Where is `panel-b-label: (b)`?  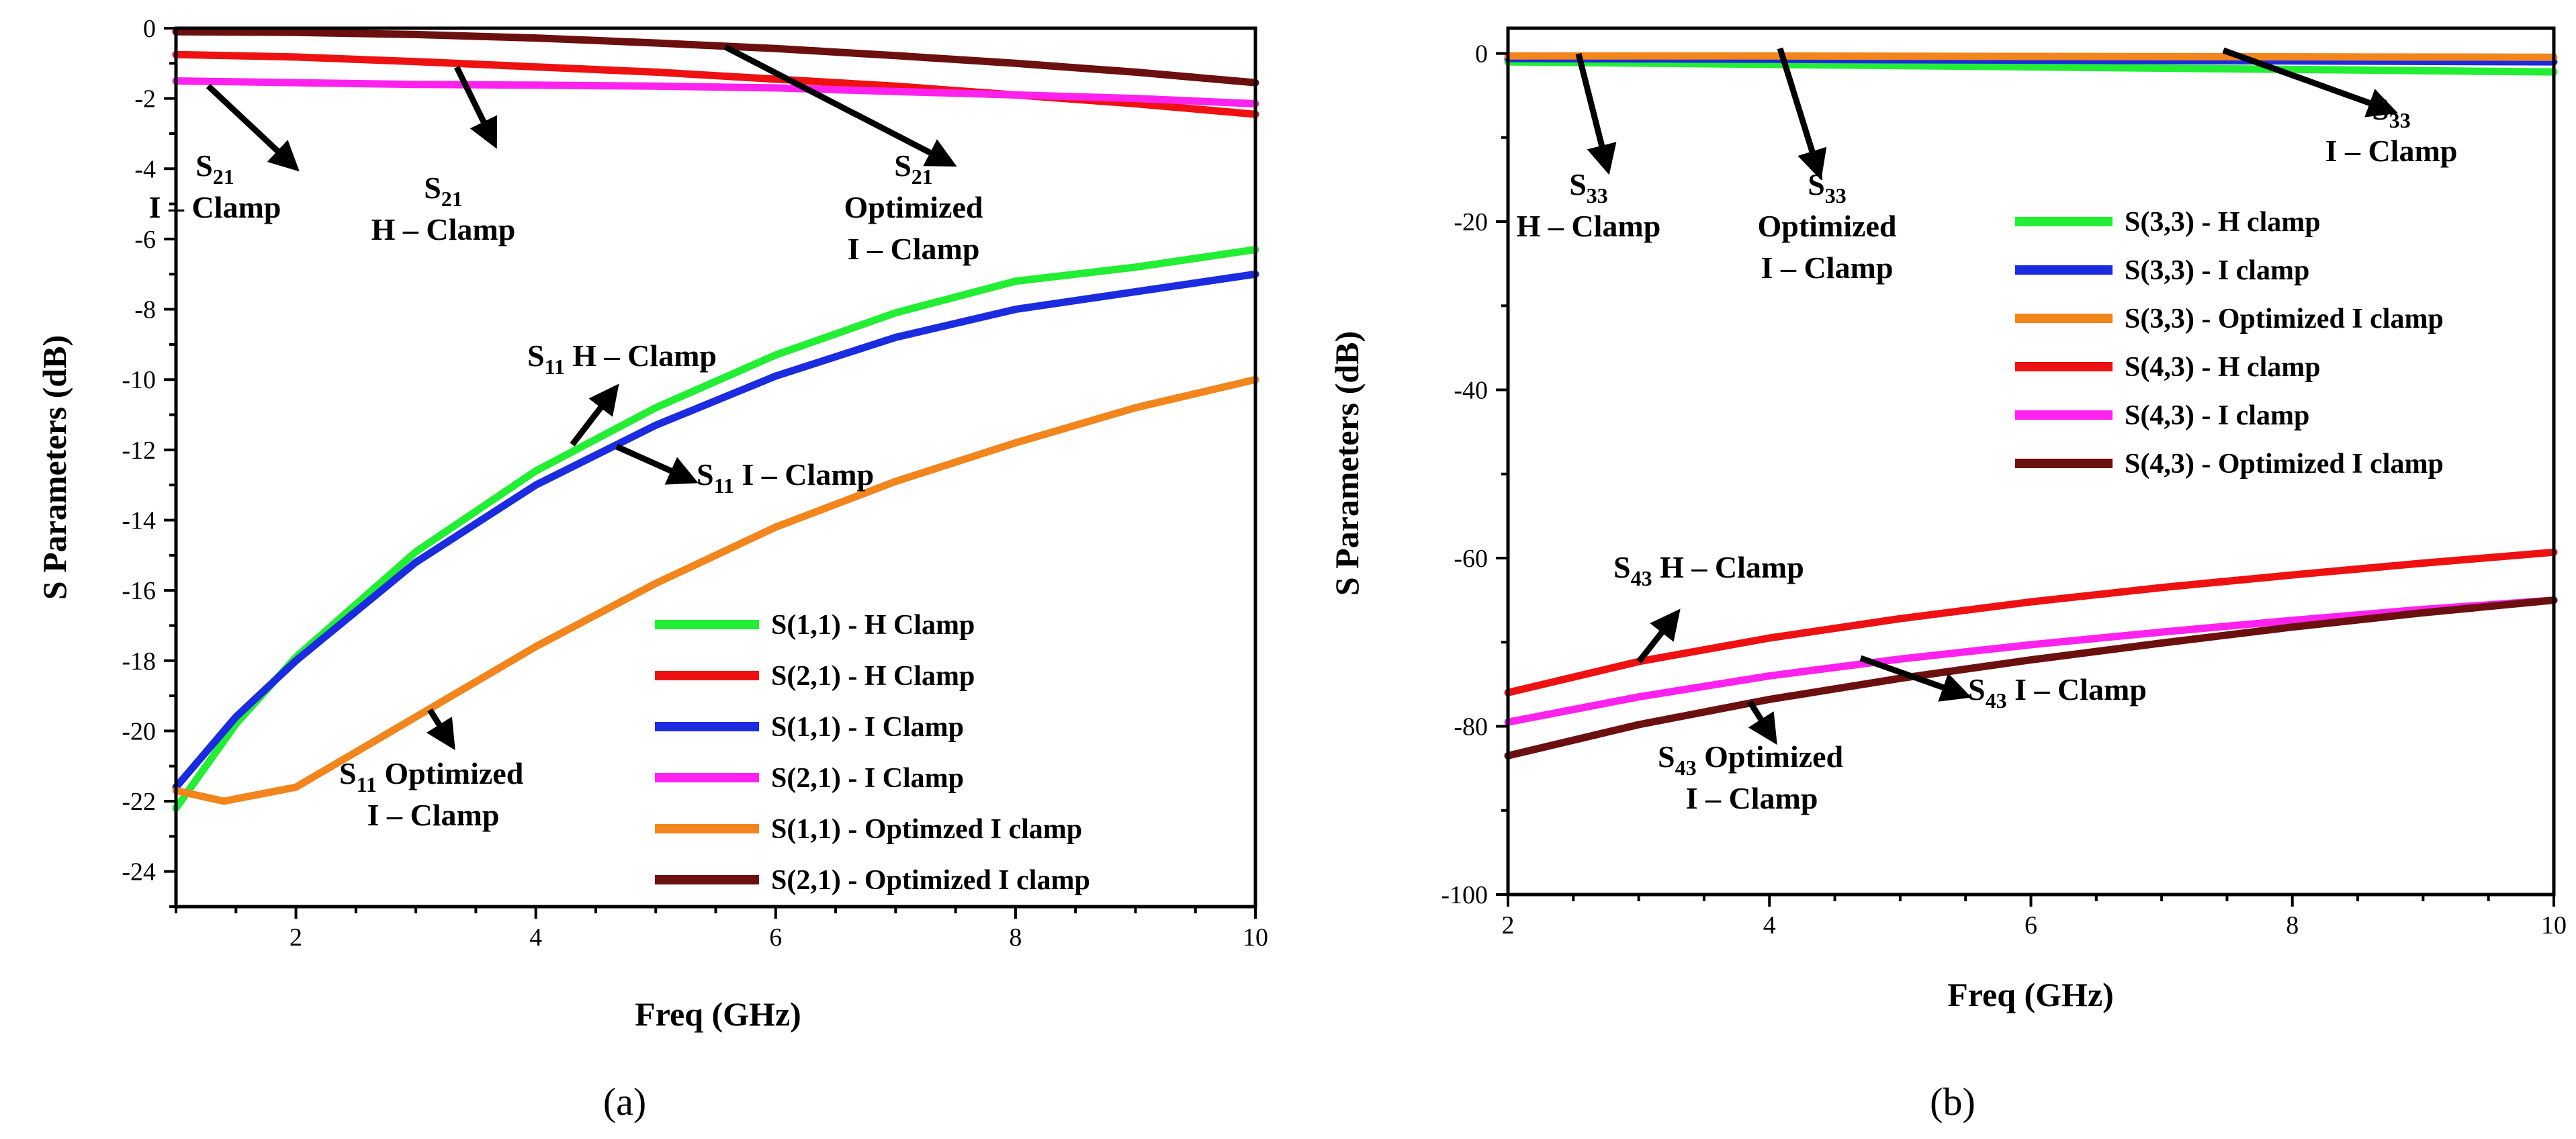 panel-b-label: (b) is located at coordinates (1953, 1102).